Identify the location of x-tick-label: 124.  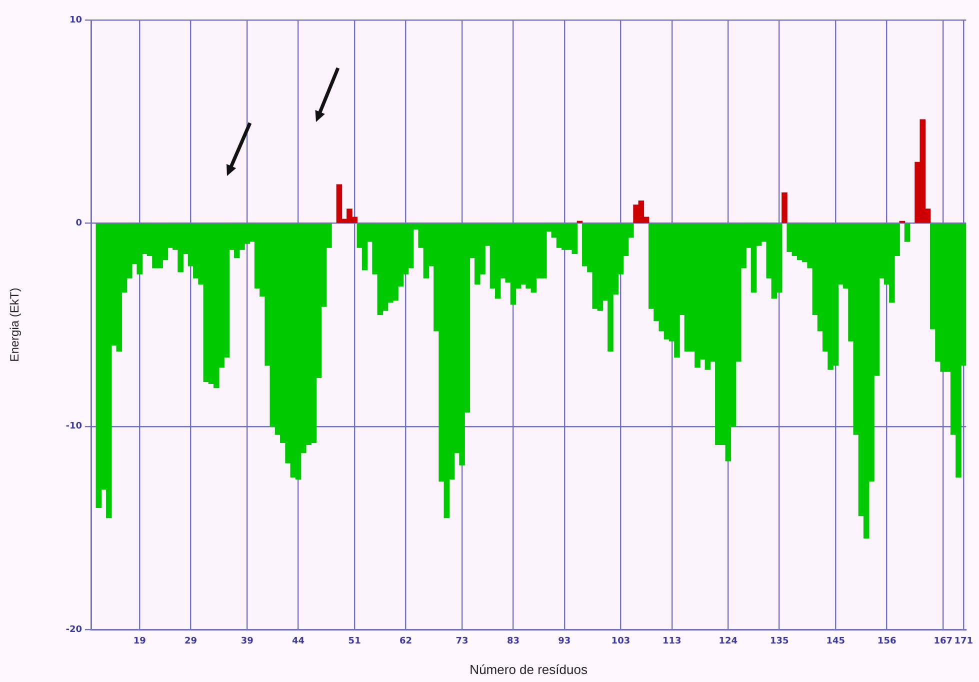
(728, 641).